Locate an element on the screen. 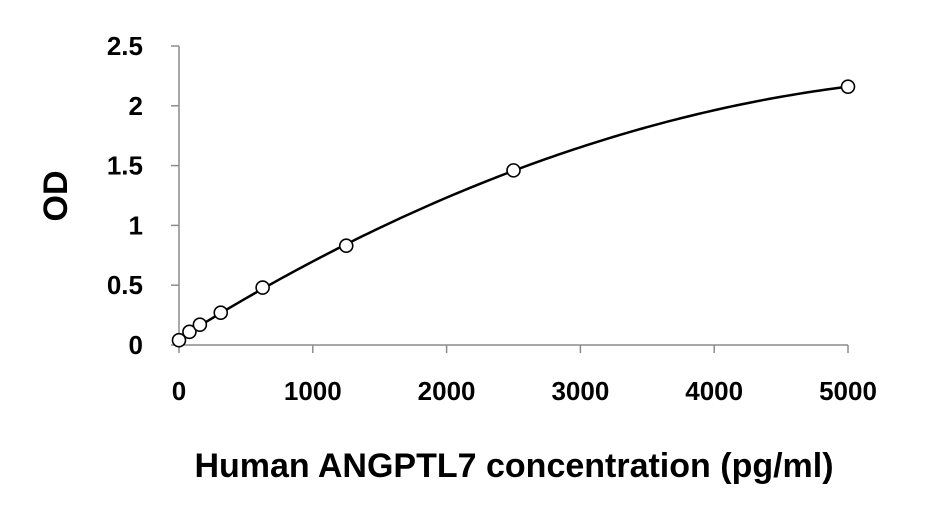  x-axis-ticks: 0 1000 2000 3000 4000 5000 is located at coordinates (524, 375).